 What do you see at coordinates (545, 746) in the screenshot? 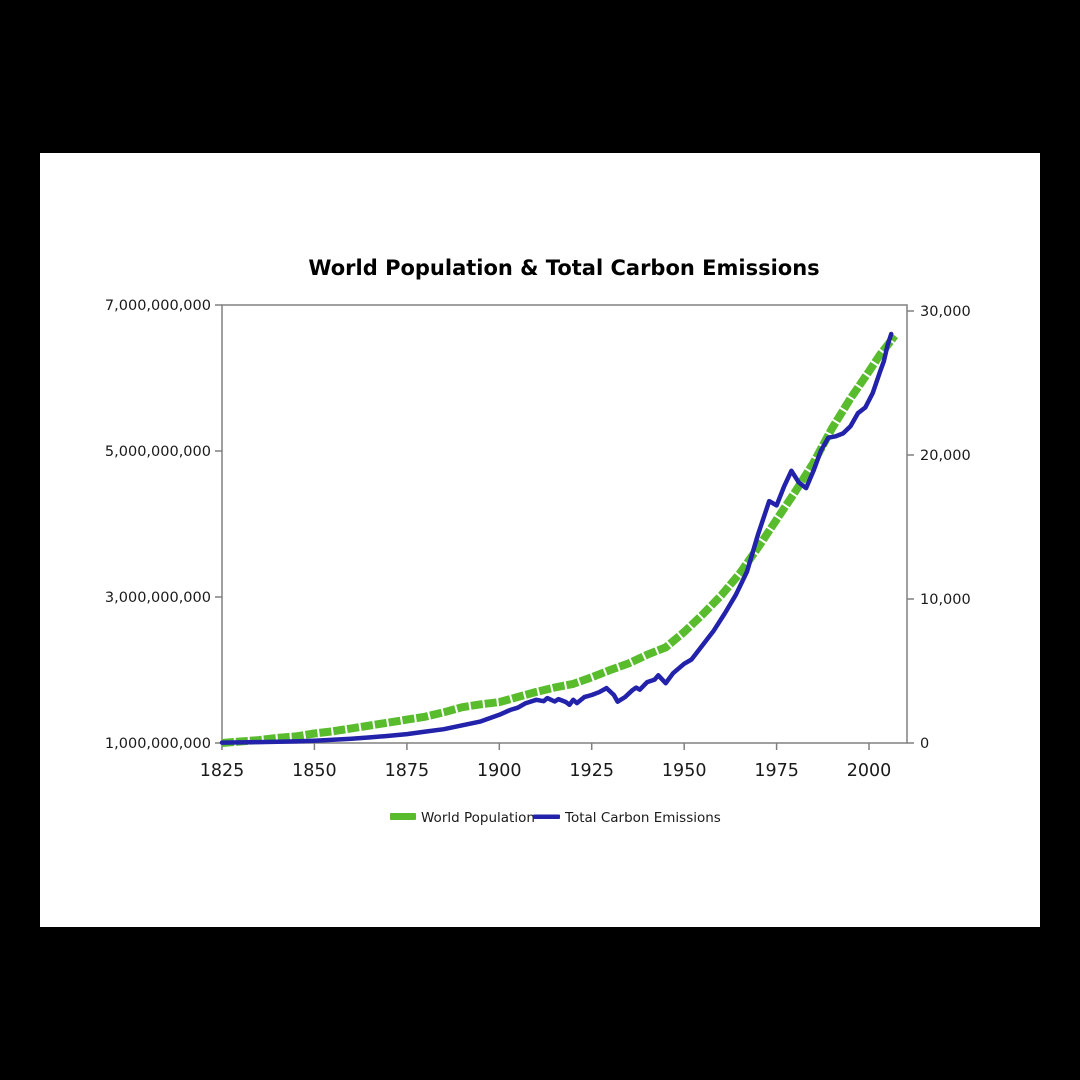
I see `x-axis-ticks` at bounding box center [545, 746].